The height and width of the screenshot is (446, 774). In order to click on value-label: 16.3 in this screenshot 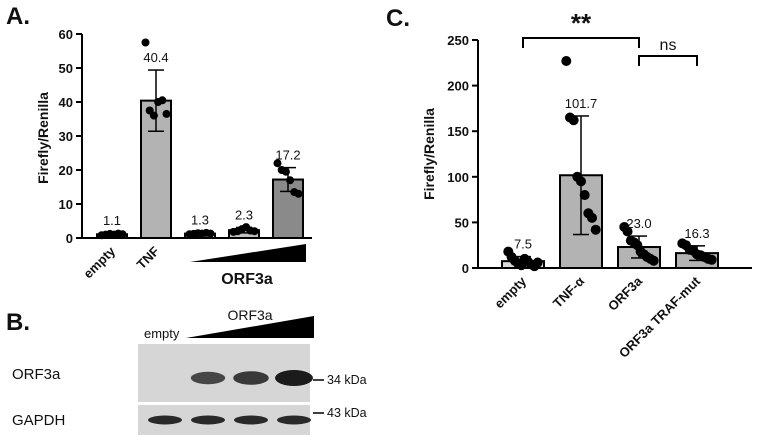, I will do `click(696, 233)`.